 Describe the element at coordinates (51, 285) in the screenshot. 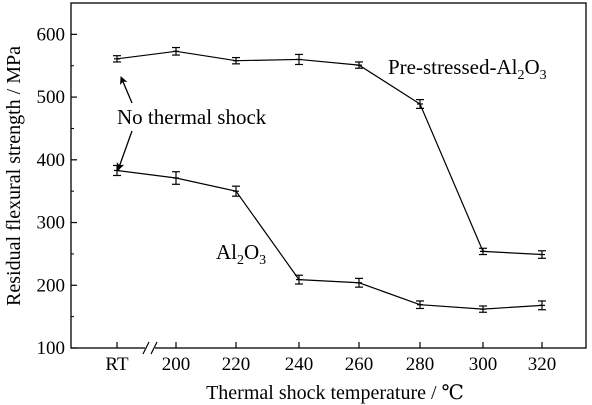

I see `y-tick-label: 200` at that location.